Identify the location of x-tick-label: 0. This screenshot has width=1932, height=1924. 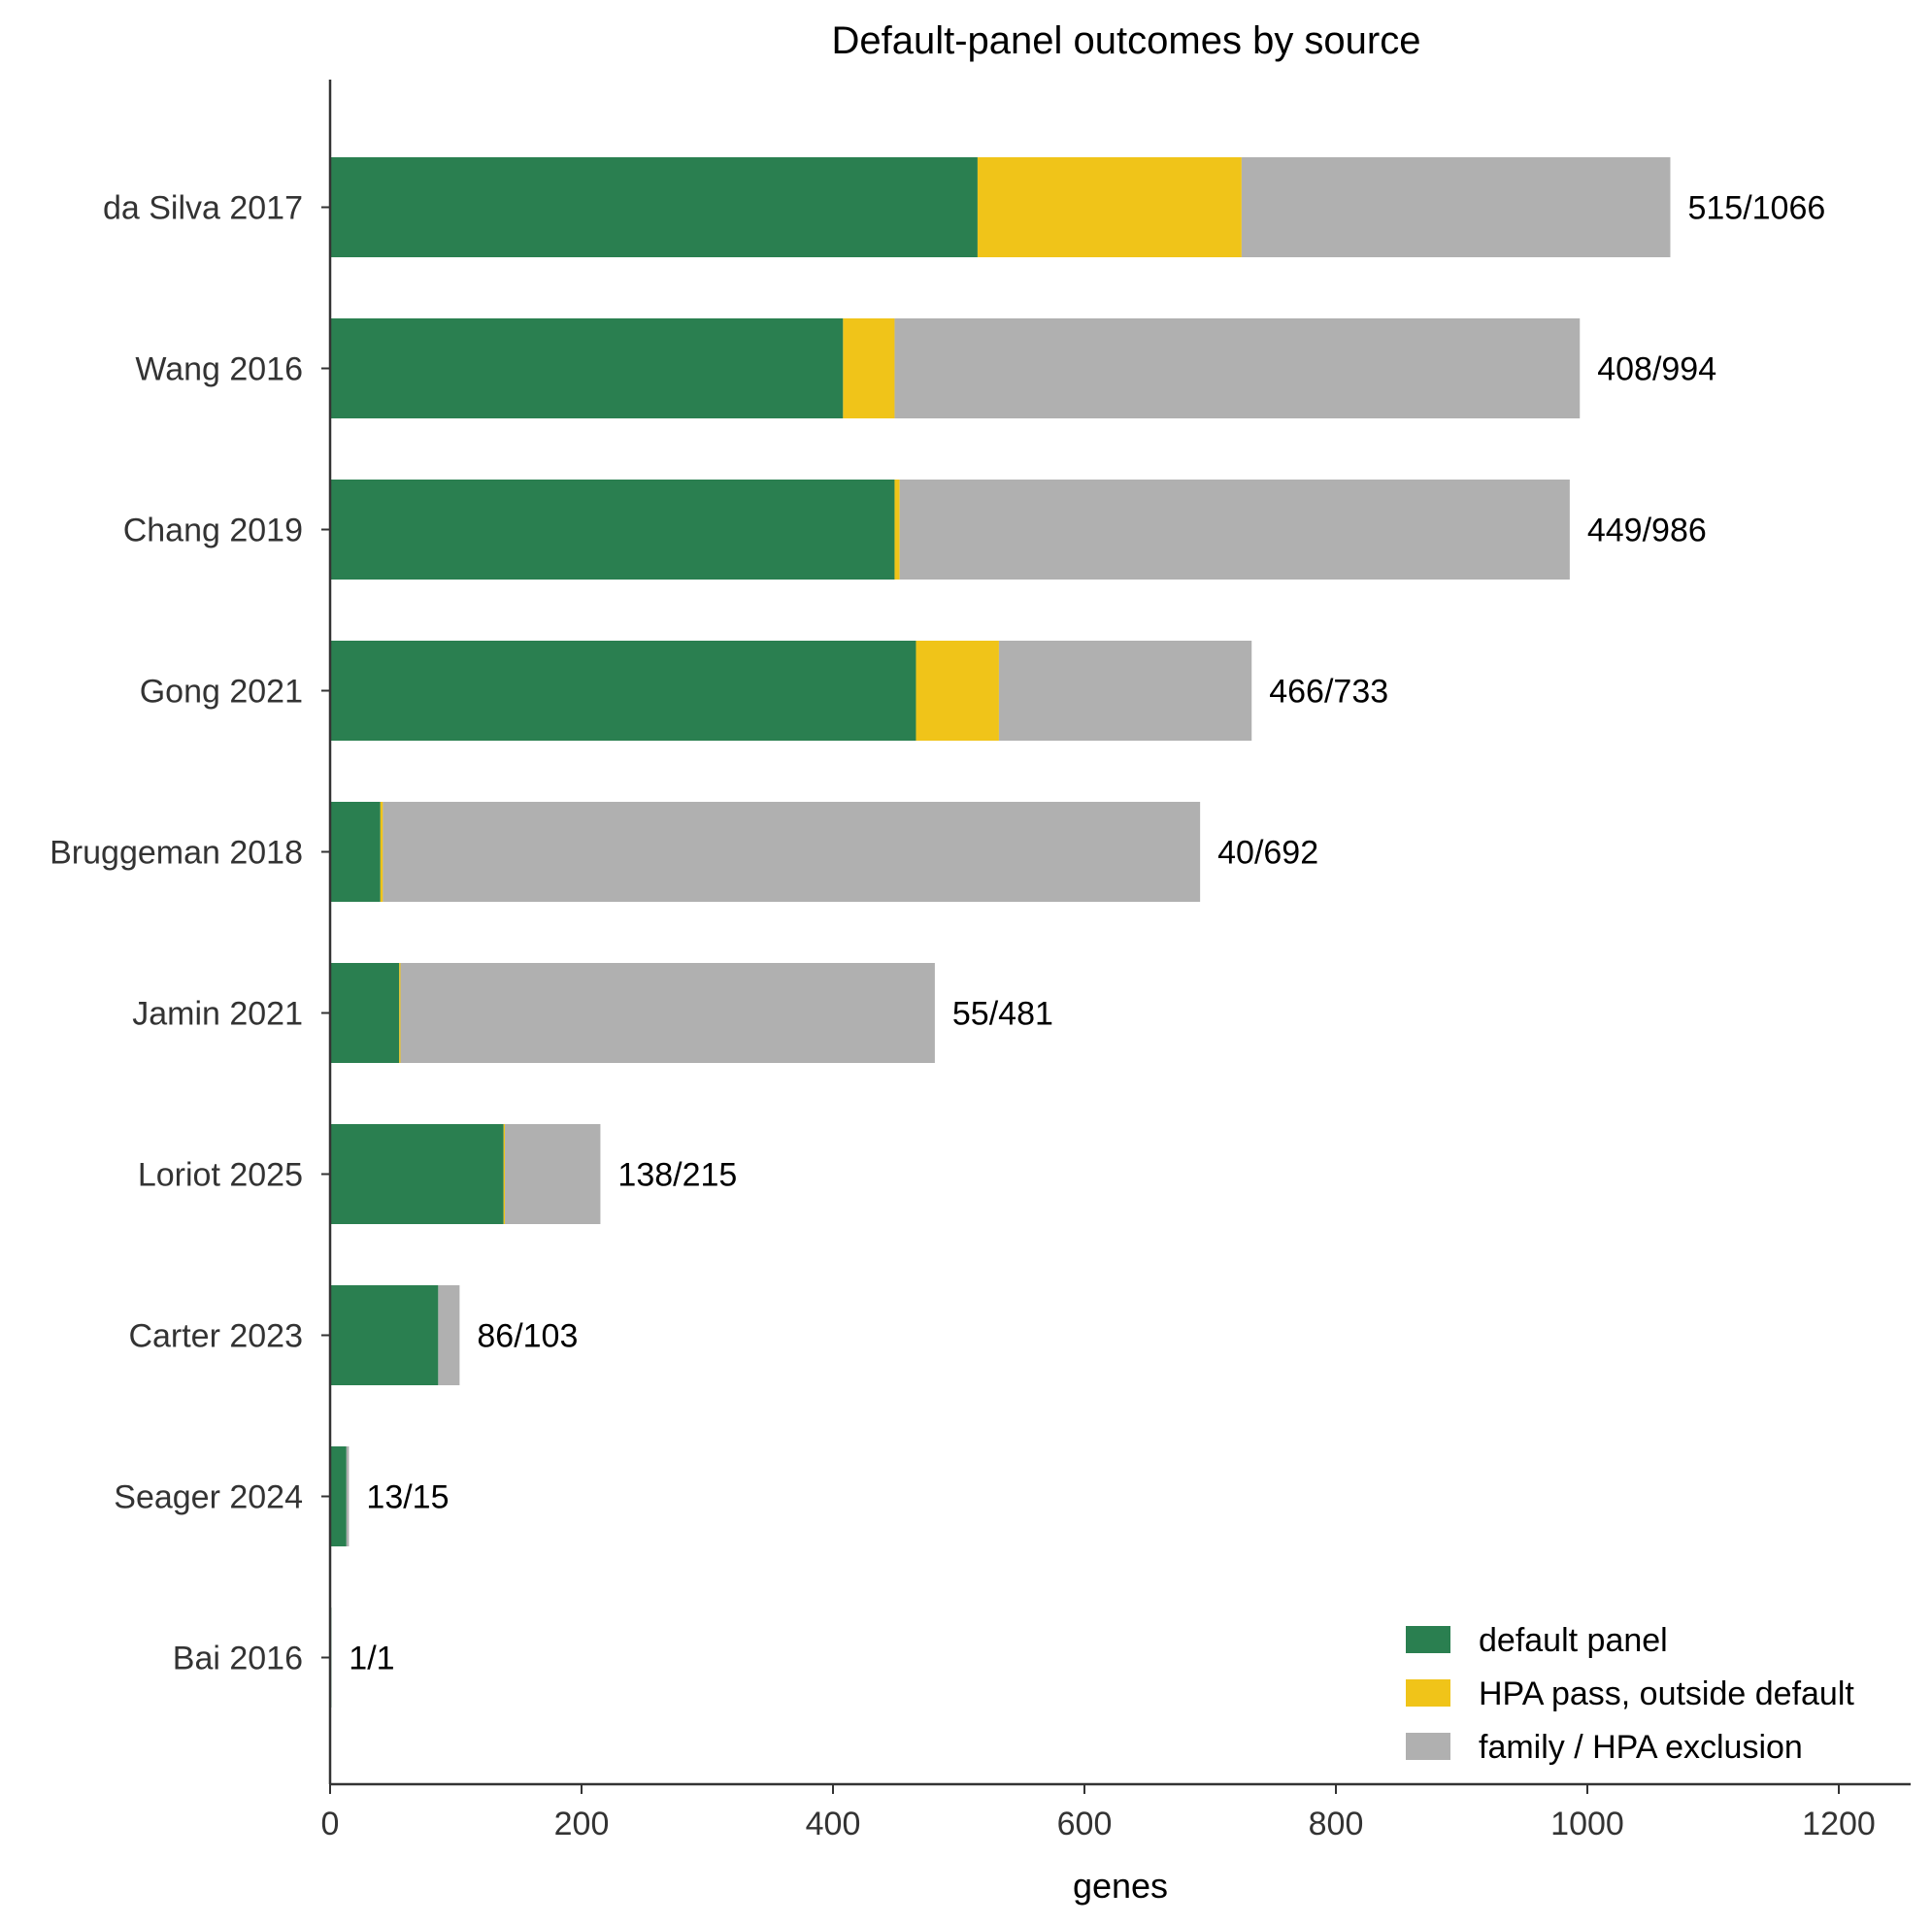
(330, 1824).